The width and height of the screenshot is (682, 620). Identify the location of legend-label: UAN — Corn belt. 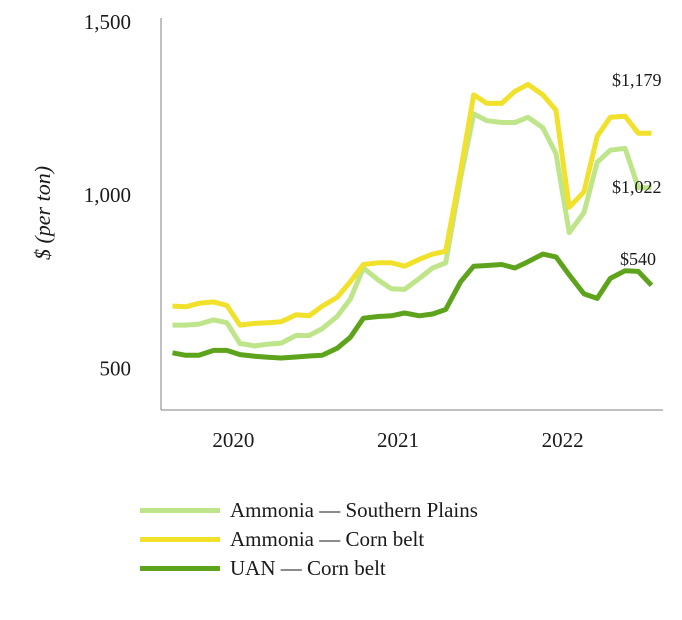
(308, 568).